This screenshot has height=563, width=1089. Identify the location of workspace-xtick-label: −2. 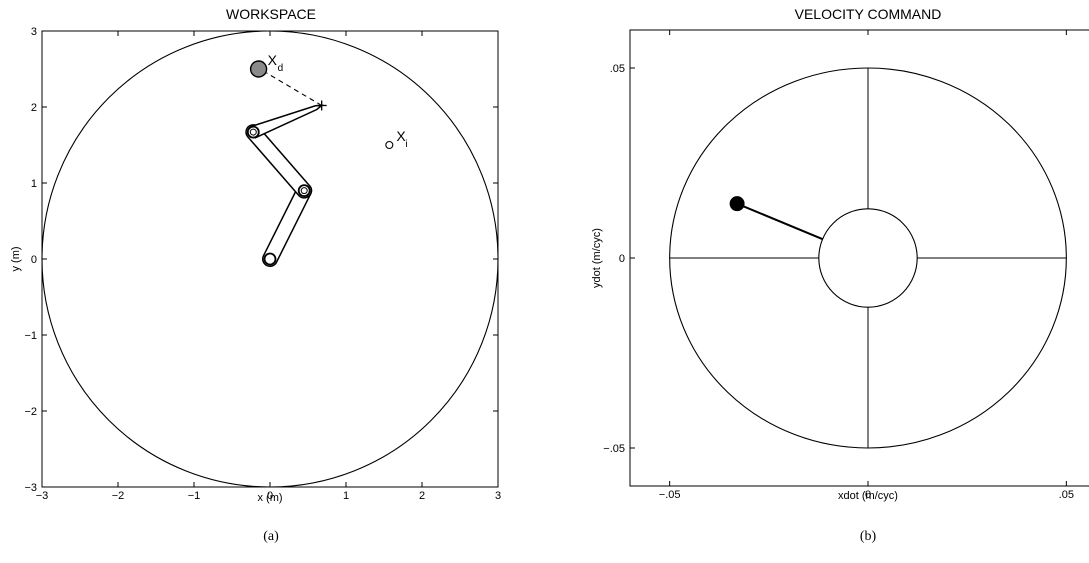
(118, 496).